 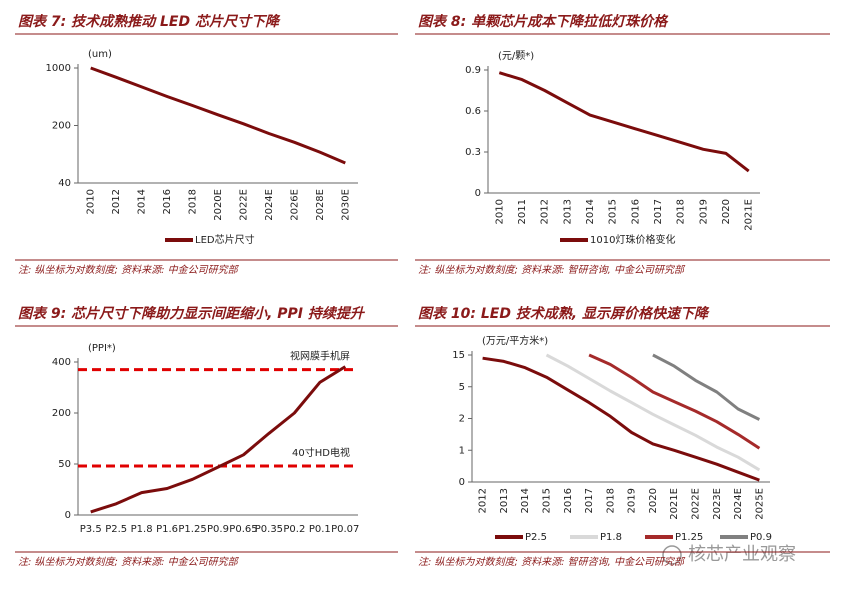 What do you see at coordinates (536, 537) in the screenshot?
I see `legend-label: P2.5` at bounding box center [536, 537].